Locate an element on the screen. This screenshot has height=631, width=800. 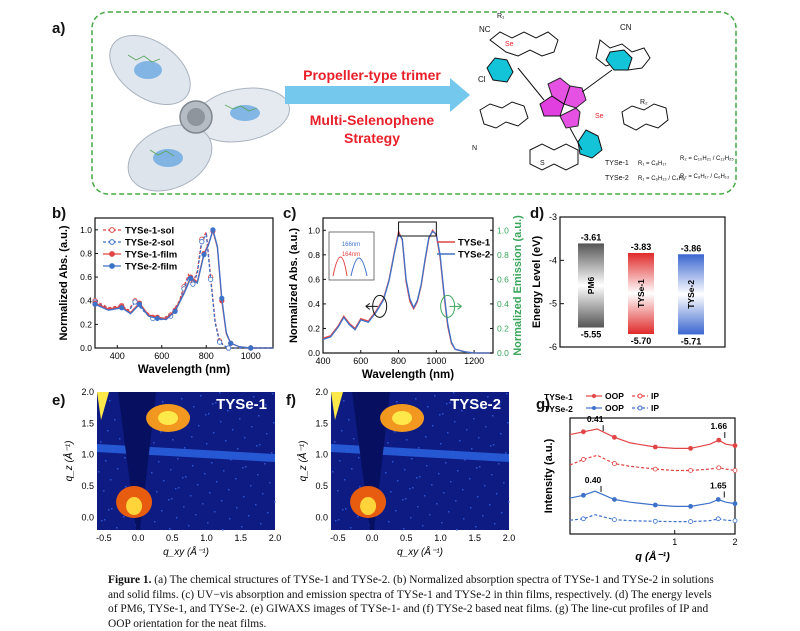
lumo-label: -3.83 is located at coordinates (641, 247).